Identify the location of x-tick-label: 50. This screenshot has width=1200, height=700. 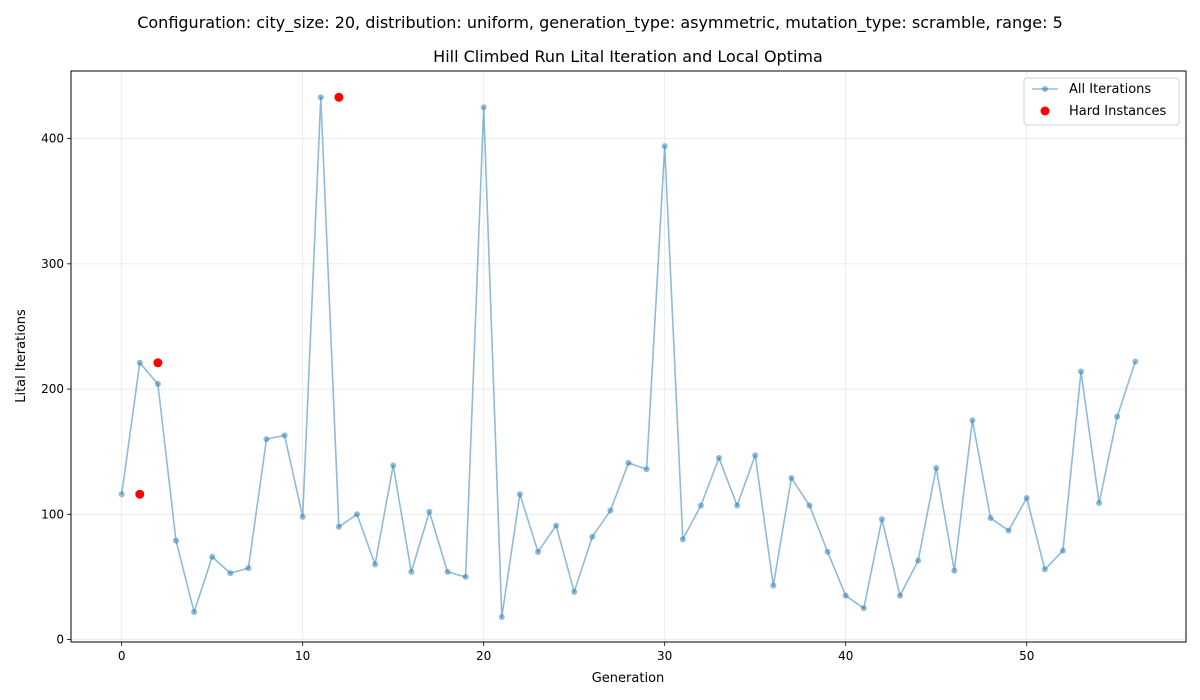
(1026, 656).